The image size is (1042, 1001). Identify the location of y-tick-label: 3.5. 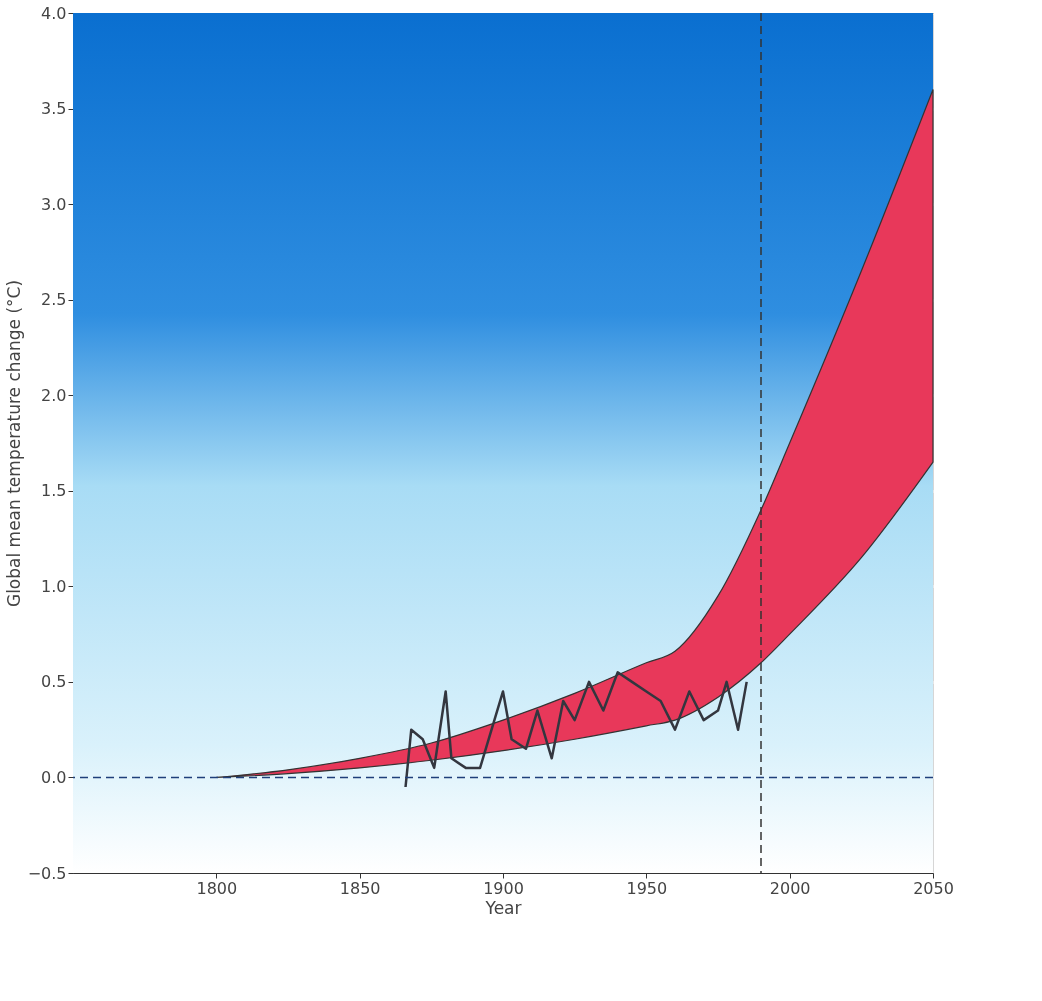
(54, 109).